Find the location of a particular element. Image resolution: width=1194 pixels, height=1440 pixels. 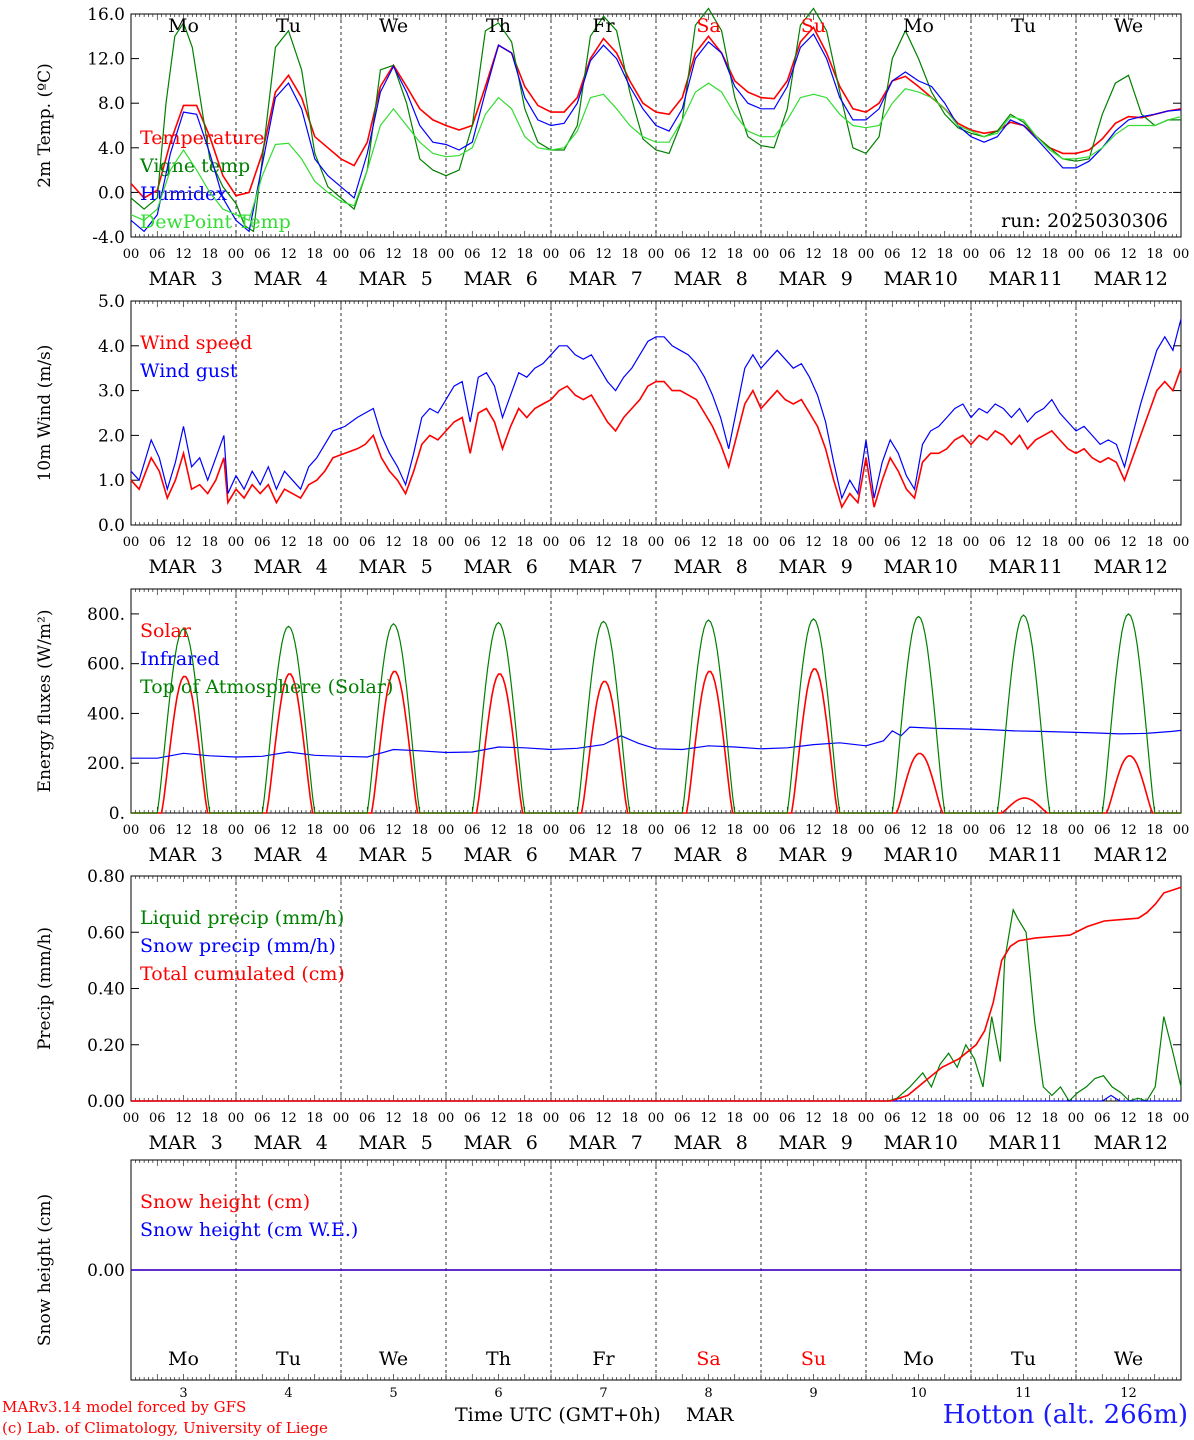

y-tick-label: 0. is located at coordinates (117, 814).